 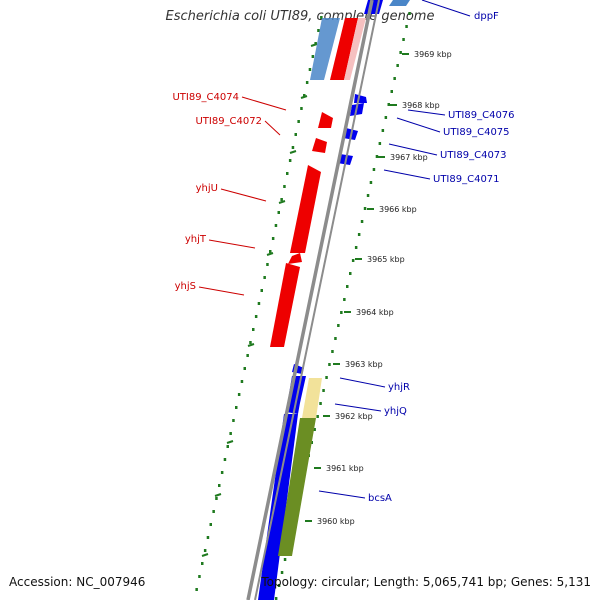 What do you see at coordinates (297, 487) in the screenshot?
I see `feature-bcsA-olive` at bounding box center [297, 487].